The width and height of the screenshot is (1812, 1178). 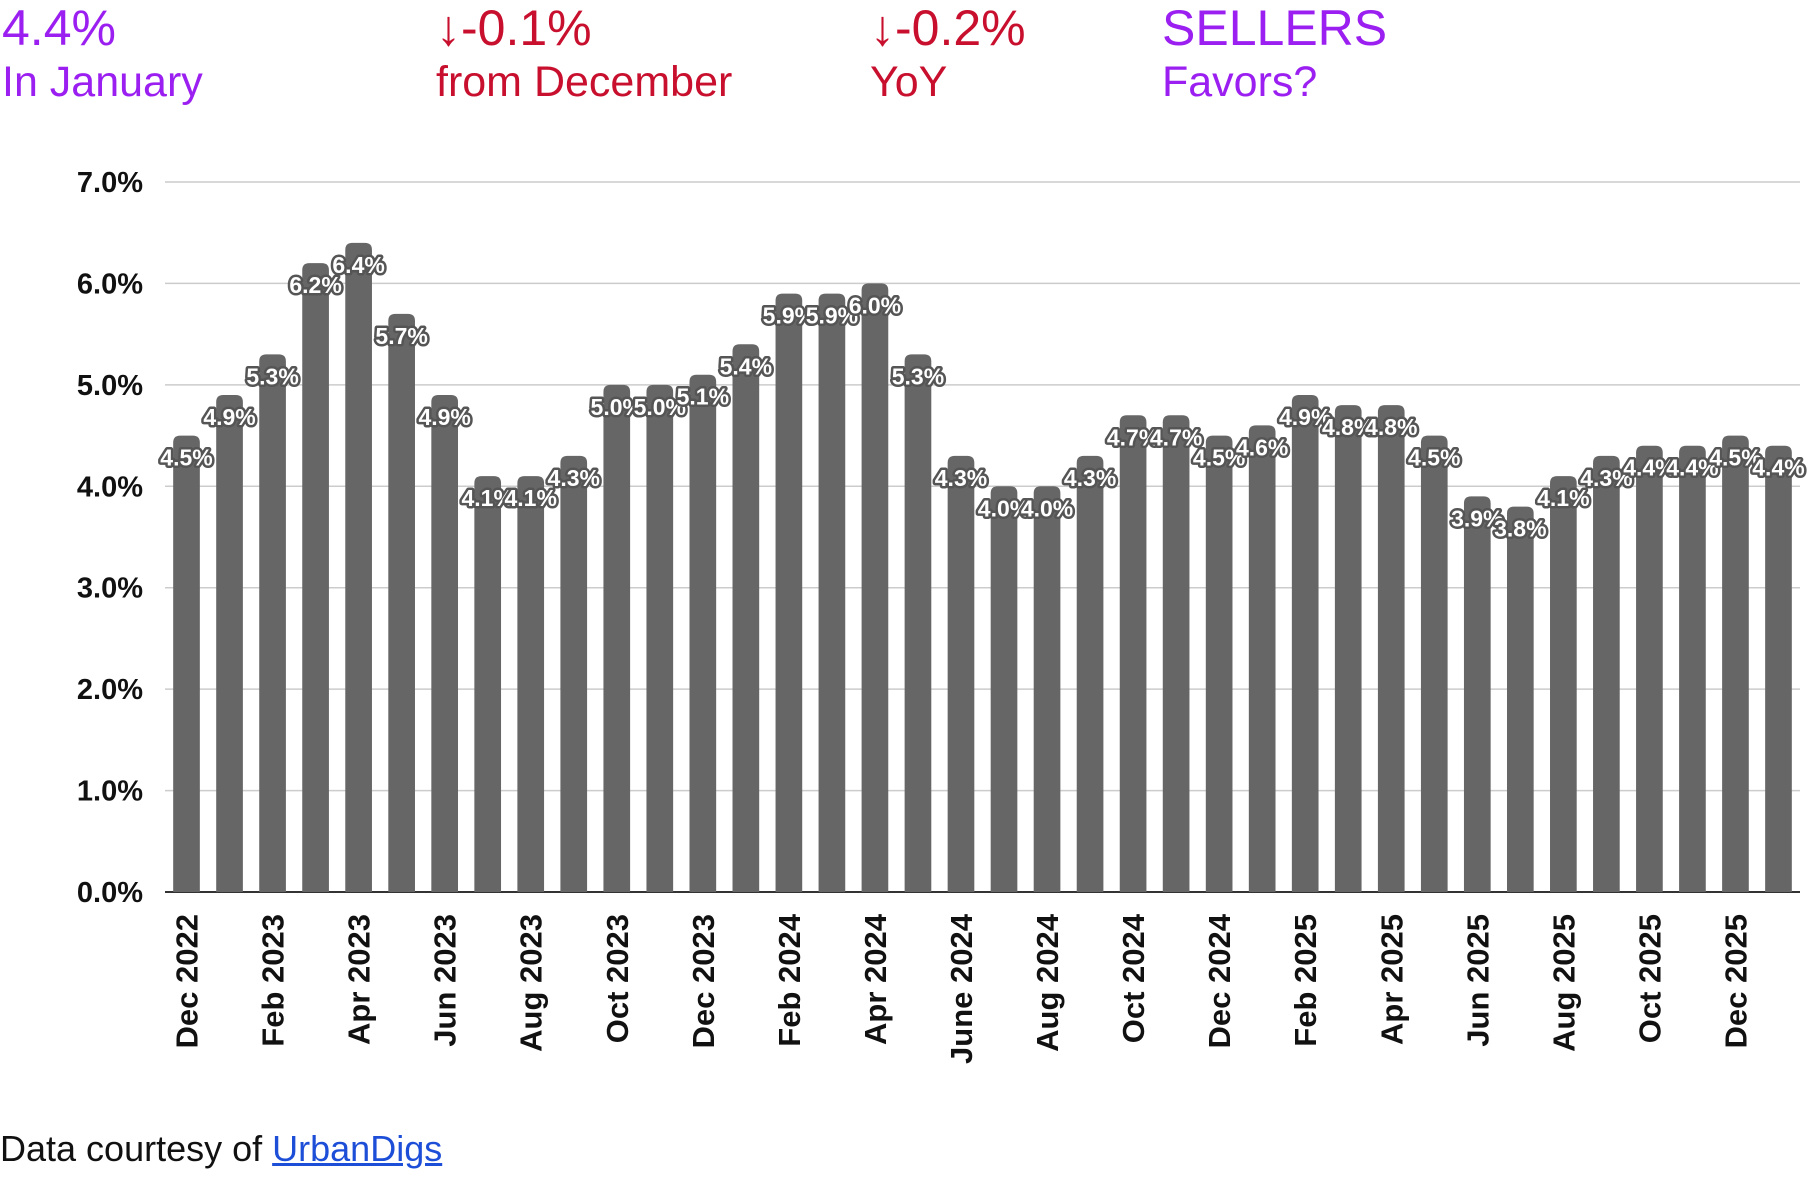 What do you see at coordinates (59, 28) in the screenshot?
I see `stat-current-value: 4.4%` at bounding box center [59, 28].